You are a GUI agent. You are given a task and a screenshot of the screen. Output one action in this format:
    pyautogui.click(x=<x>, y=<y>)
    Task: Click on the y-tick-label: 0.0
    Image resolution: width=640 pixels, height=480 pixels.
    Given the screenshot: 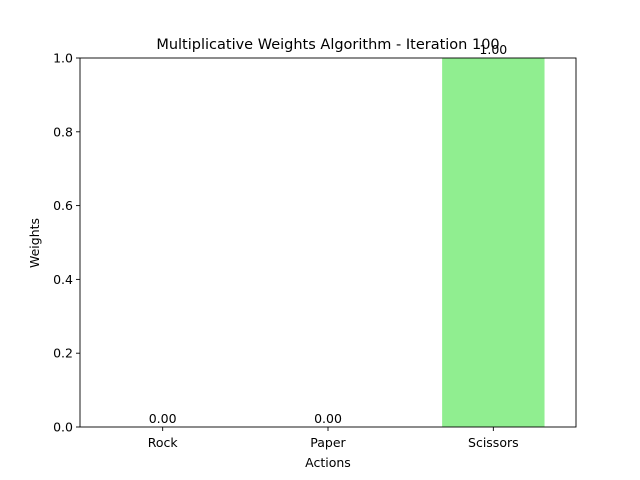 What is the action you would take?
    pyautogui.click(x=63, y=427)
    